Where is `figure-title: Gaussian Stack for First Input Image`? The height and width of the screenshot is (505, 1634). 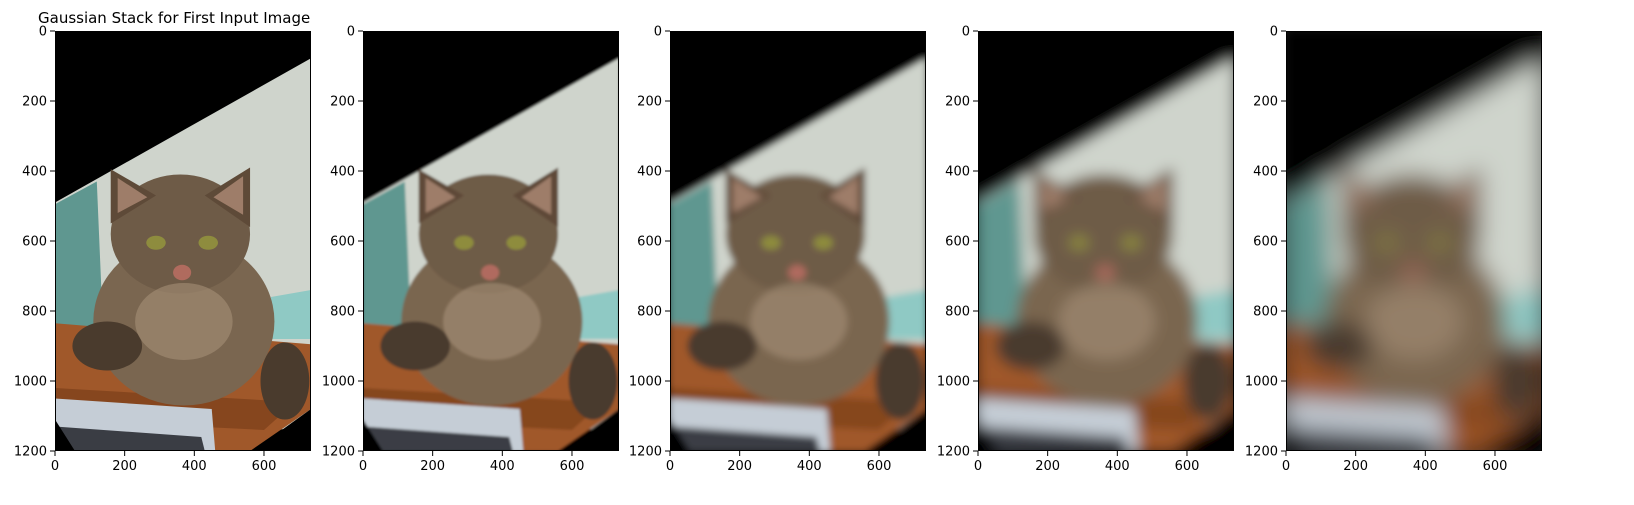 figure-title: Gaussian Stack for First Input Image is located at coordinates (174, 18).